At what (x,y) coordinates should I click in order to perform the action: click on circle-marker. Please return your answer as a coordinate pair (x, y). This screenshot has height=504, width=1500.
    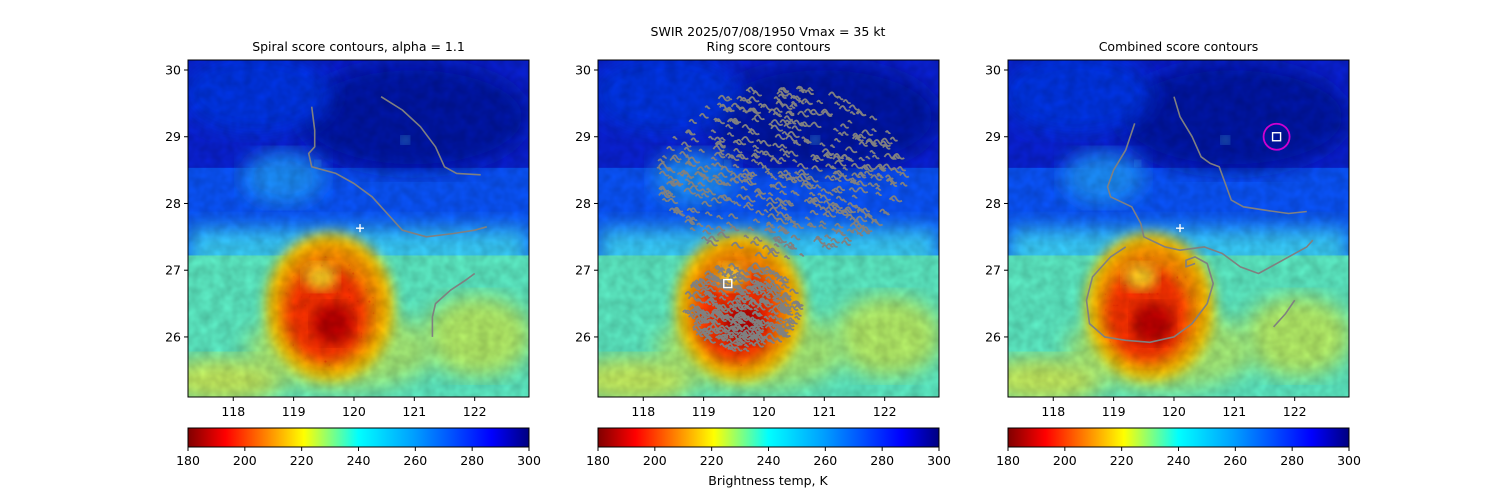
    Looking at the image, I should click on (1276, 136).